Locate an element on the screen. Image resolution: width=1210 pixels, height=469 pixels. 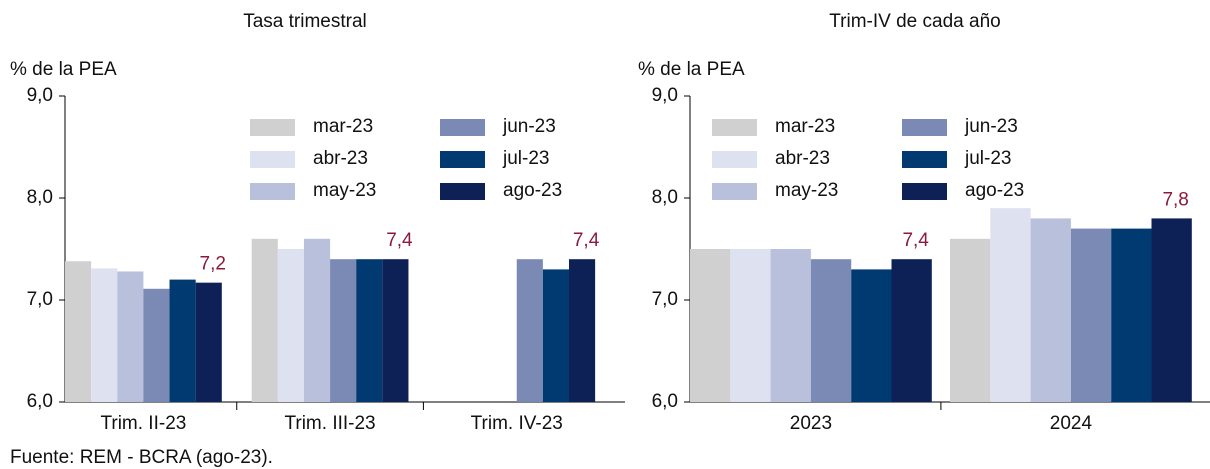
chart-title: Tasa trimestral is located at coordinates (305, 21).